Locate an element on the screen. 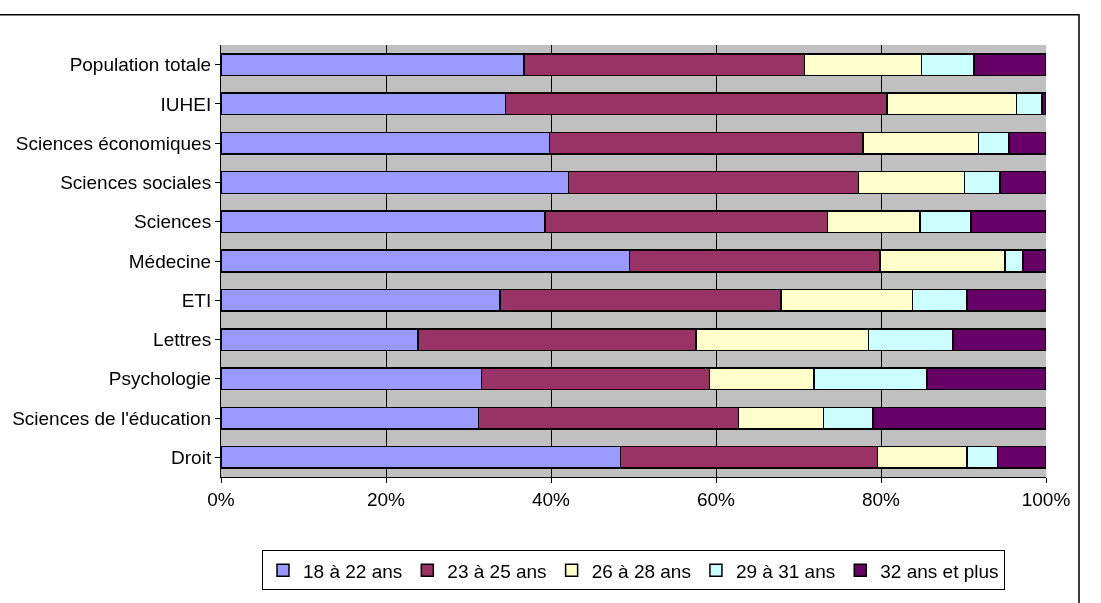 The width and height of the screenshot is (1101, 603). y-tick-label: Sciences is located at coordinates (173, 222).